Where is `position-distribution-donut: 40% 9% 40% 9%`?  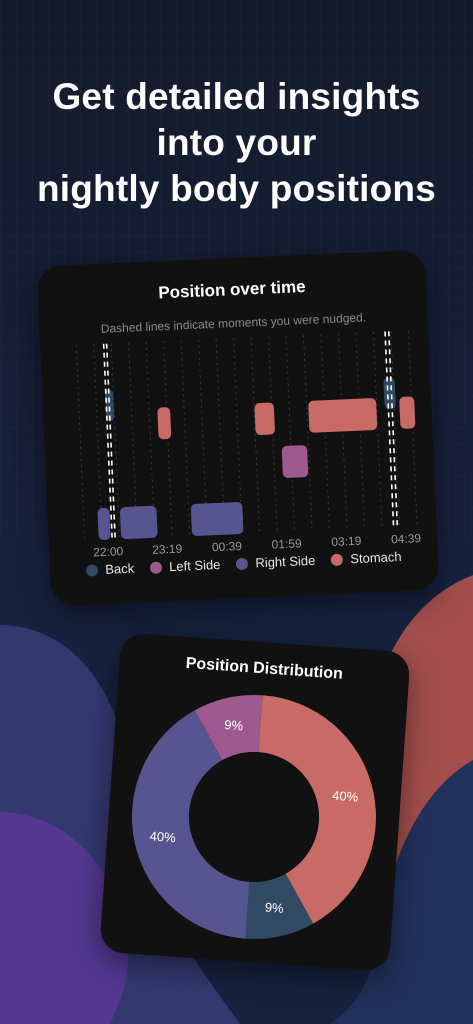 position-distribution-donut: 40% 9% 40% 9% is located at coordinates (253, 816).